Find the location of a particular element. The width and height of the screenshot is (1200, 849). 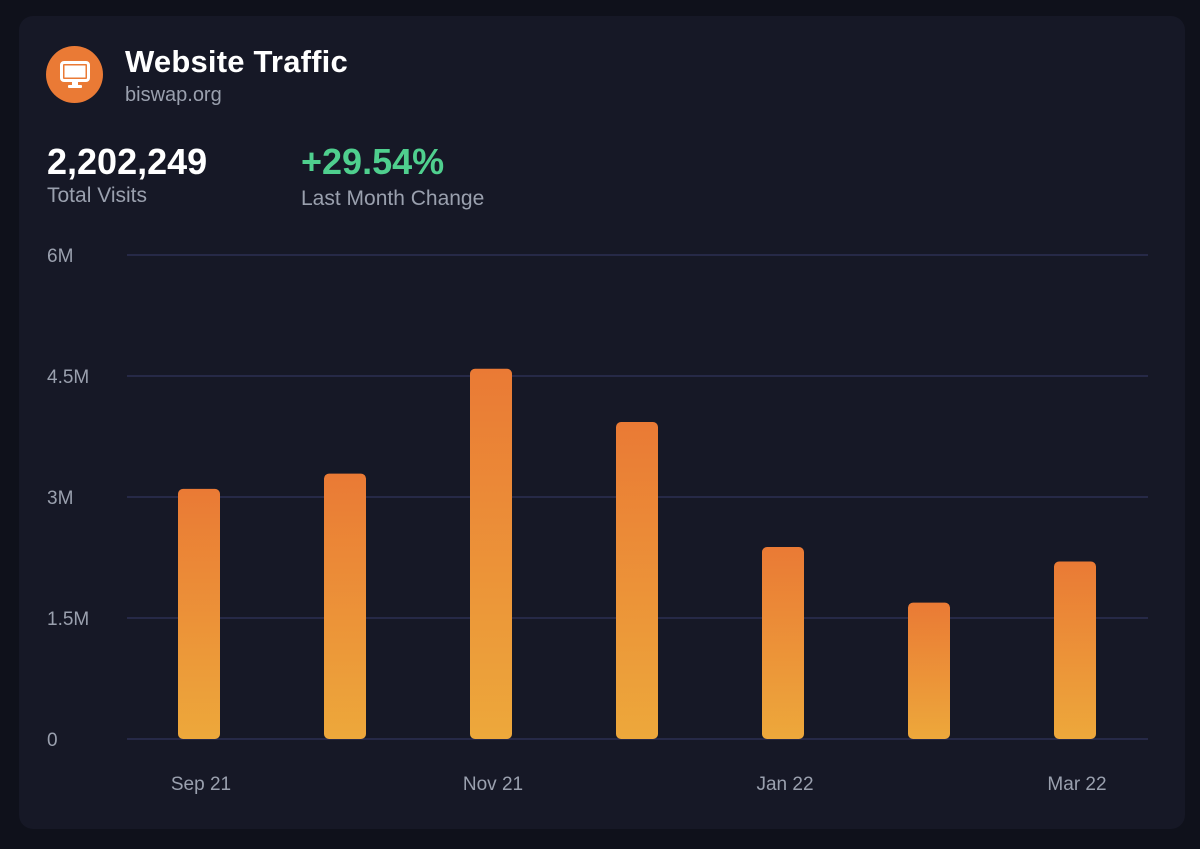

y-tick-label: 3M is located at coordinates (60, 498).